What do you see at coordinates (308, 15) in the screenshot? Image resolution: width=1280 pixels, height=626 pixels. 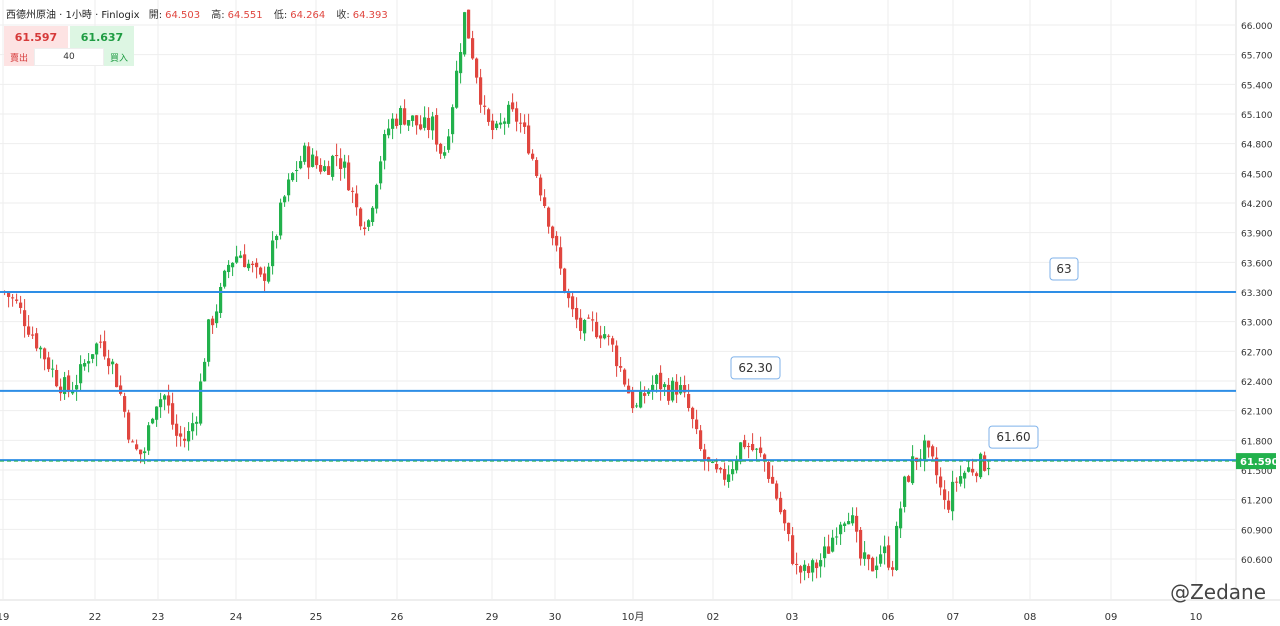 I see `low-value: 64.264` at bounding box center [308, 15].